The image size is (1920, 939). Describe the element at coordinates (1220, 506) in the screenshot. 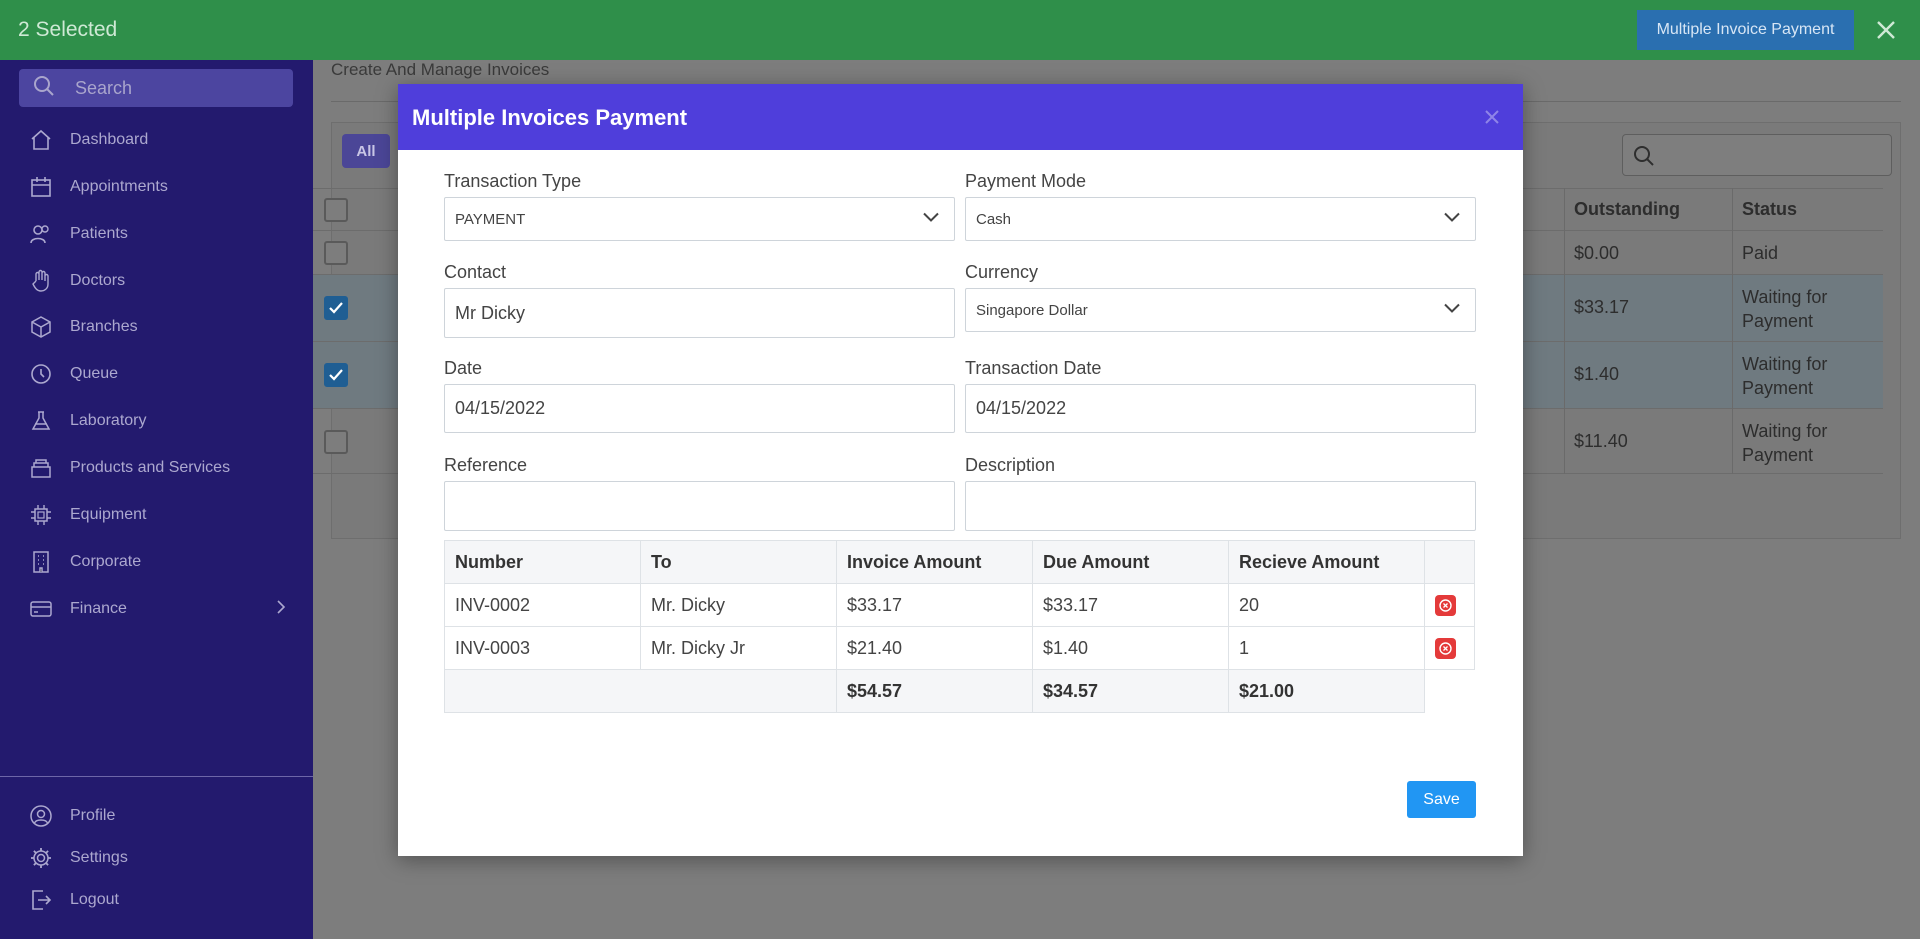

I see `description-field` at that location.